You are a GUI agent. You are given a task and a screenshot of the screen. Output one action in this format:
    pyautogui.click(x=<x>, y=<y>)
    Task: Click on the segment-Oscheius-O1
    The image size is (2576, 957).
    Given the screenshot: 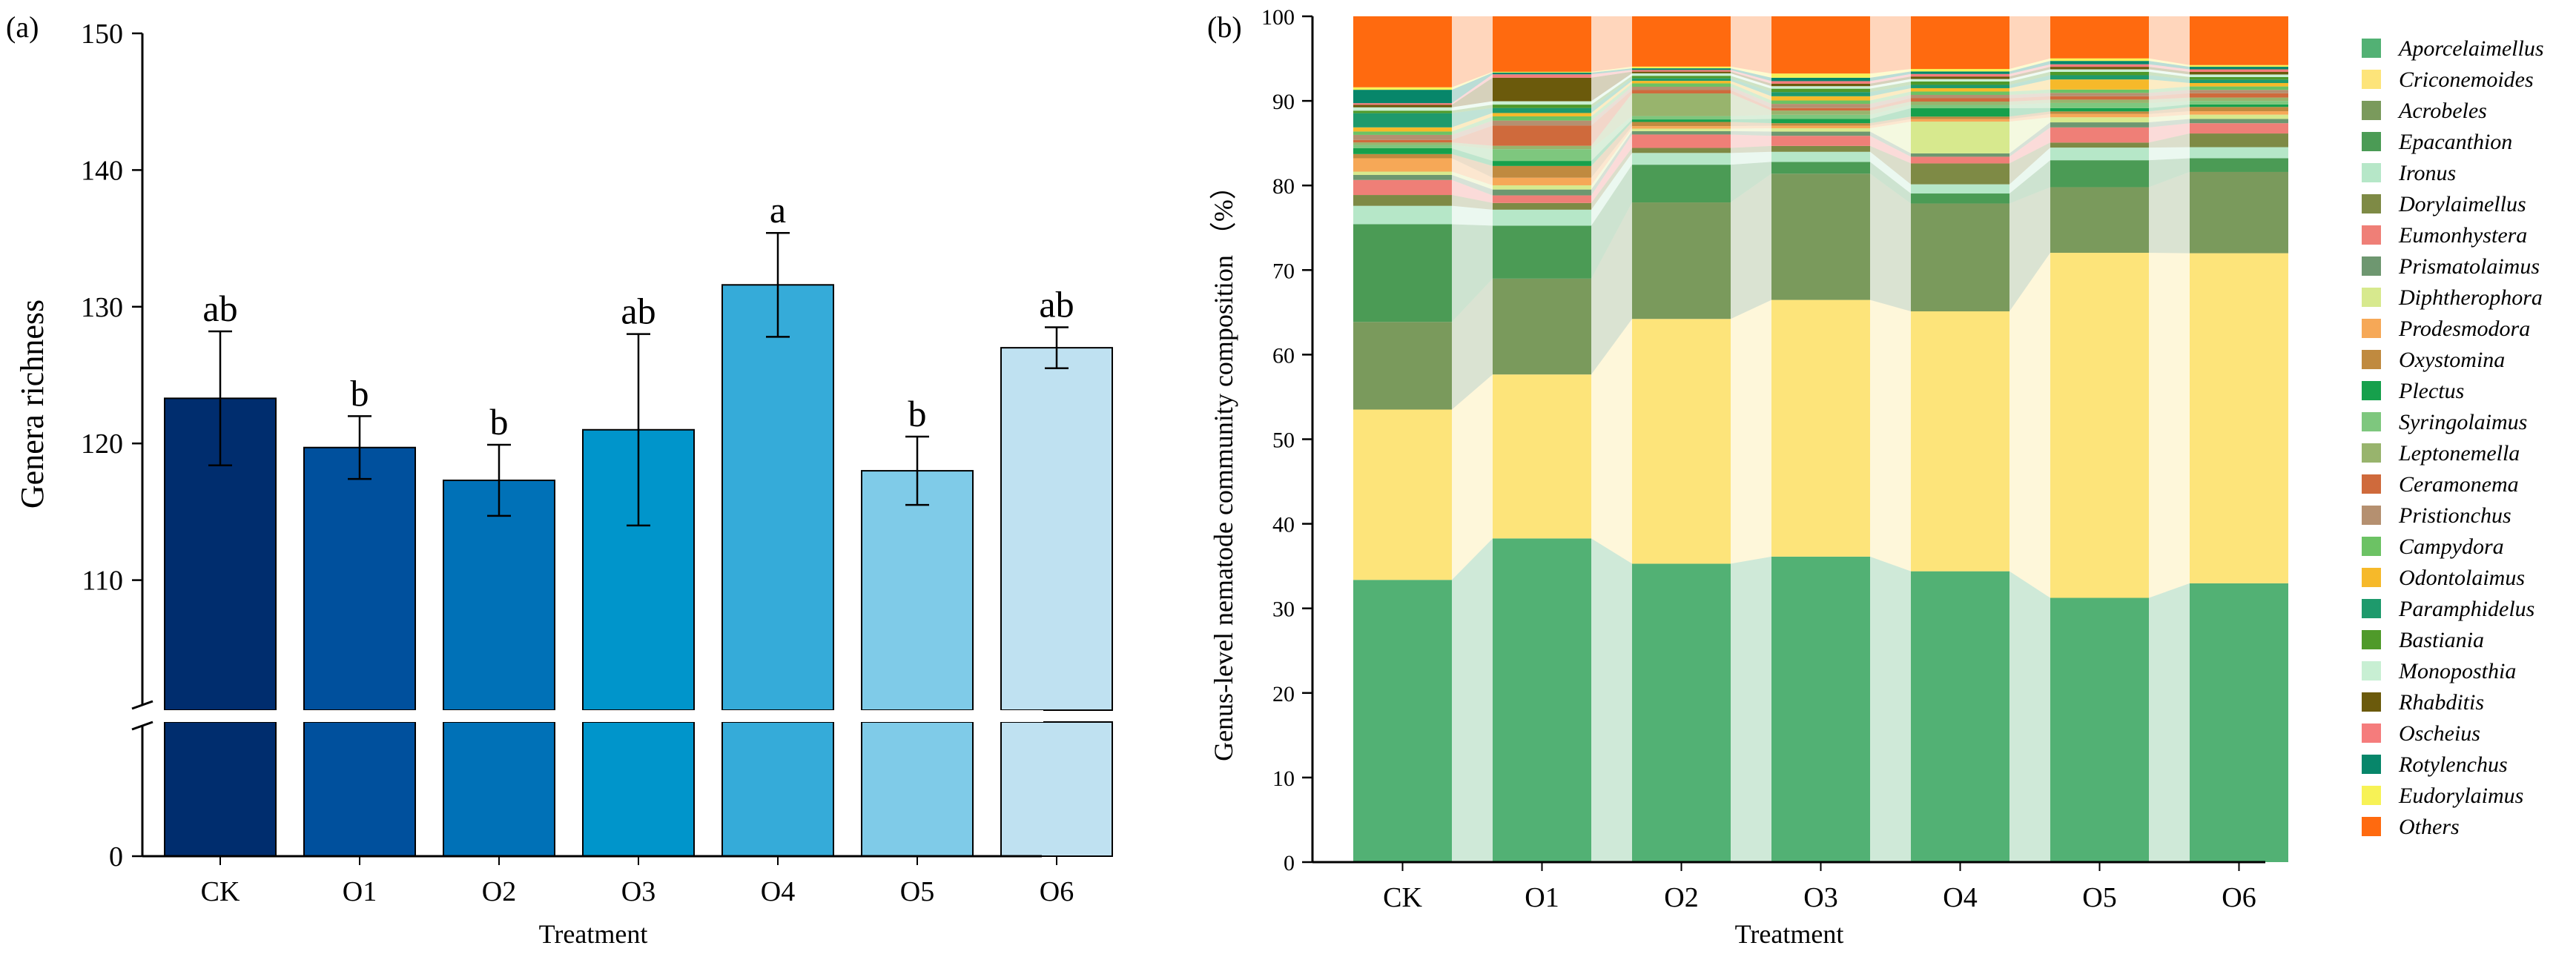 What is the action you would take?
    pyautogui.click(x=1542, y=76)
    